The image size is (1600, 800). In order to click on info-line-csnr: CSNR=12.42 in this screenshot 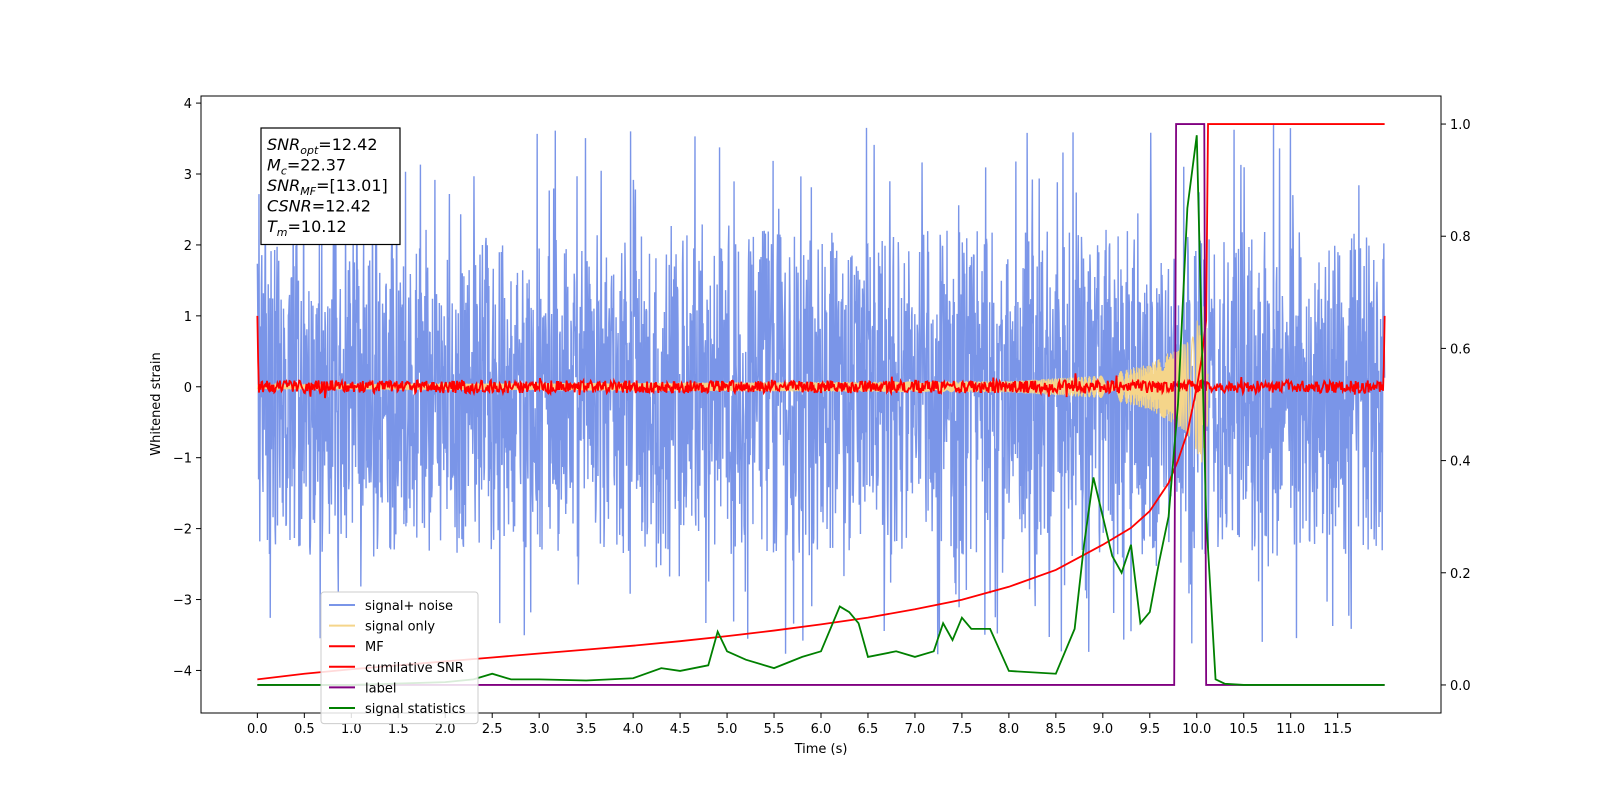, I will do `click(319, 206)`.